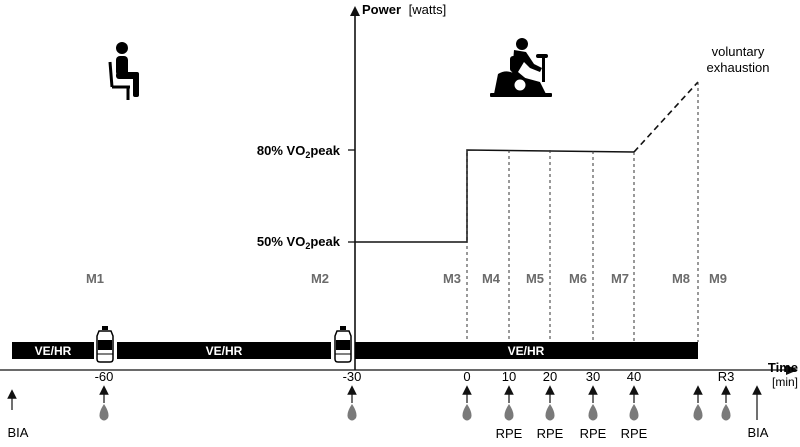 The width and height of the screenshot is (800, 447). I want to click on level-80-label: 80% VO2peak, so click(299, 151).